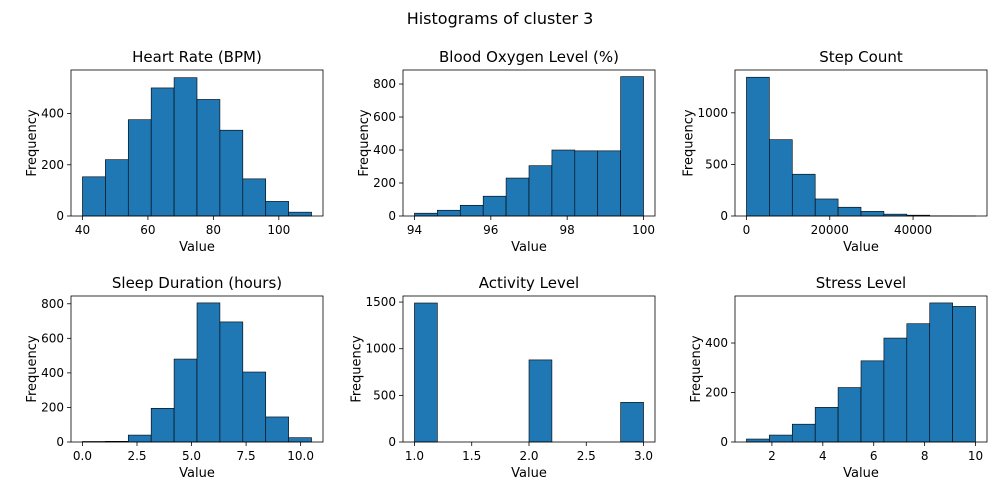 The width and height of the screenshot is (1000, 500). I want to click on subplot-title: Step Count, so click(861, 57).